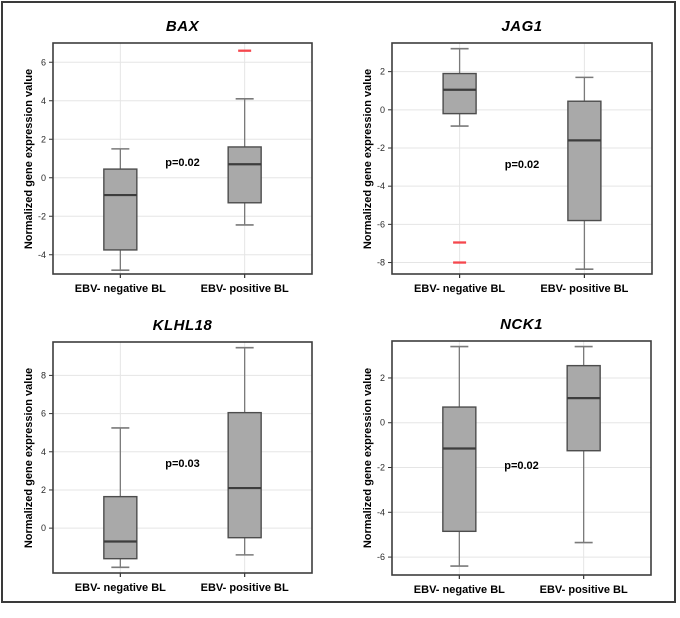 The width and height of the screenshot is (680, 618). Describe the element at coordinates (521, 324) in the screenshot. I see `panel-title: NCK1` at that location.